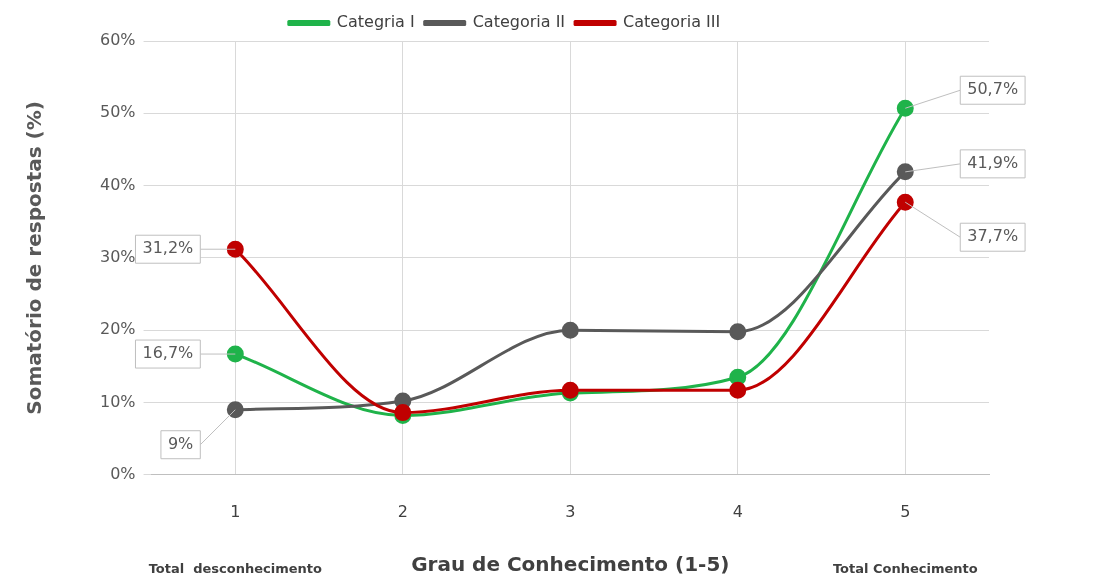  I want to click on text: Total desconhecimento, so click(235, 569).